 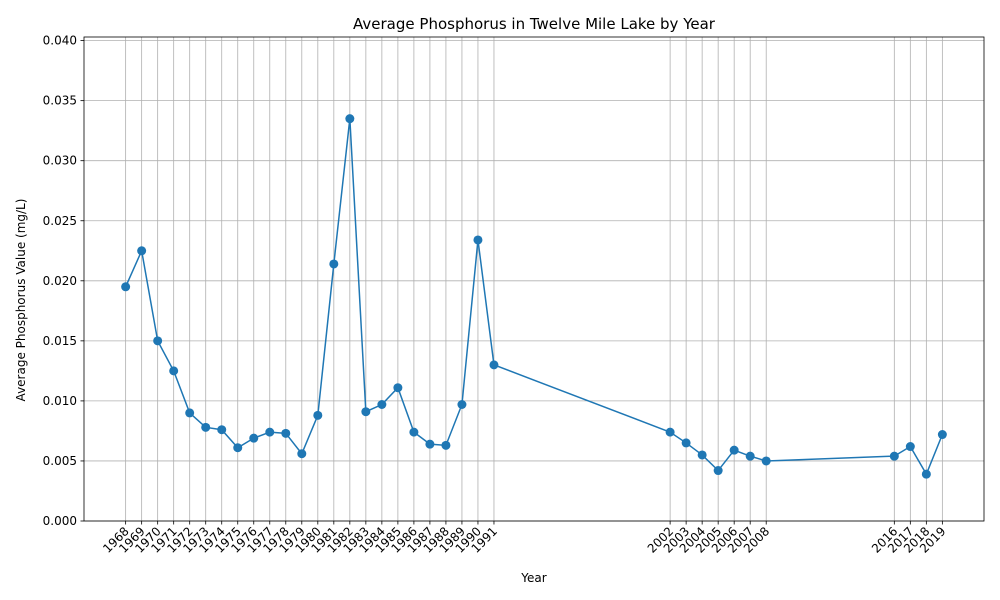 I want to click on y-tick-label: 0.015, so click(x=60, y=341).